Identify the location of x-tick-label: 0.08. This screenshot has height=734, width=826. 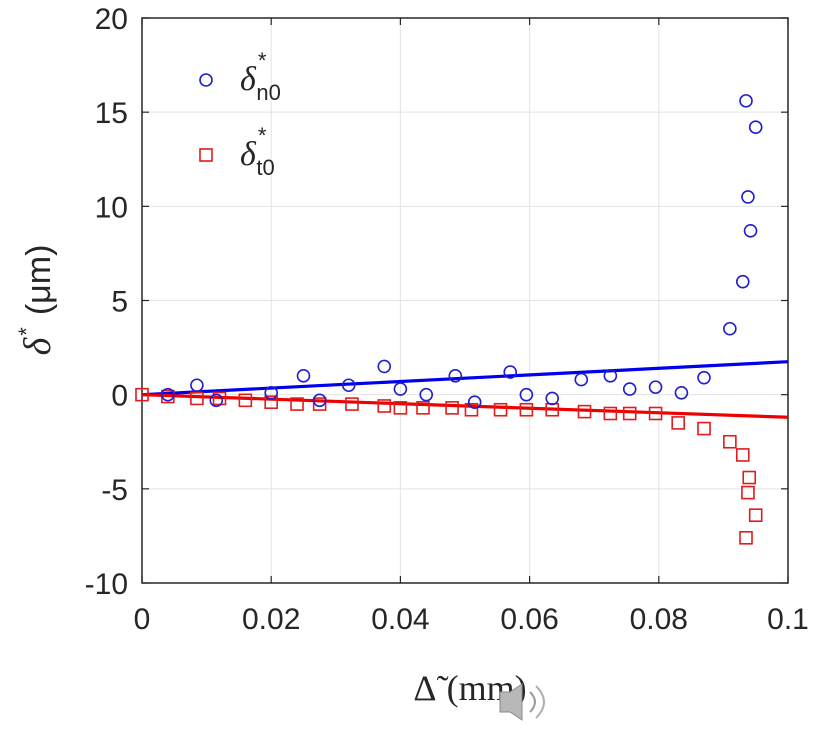
(659, 619).